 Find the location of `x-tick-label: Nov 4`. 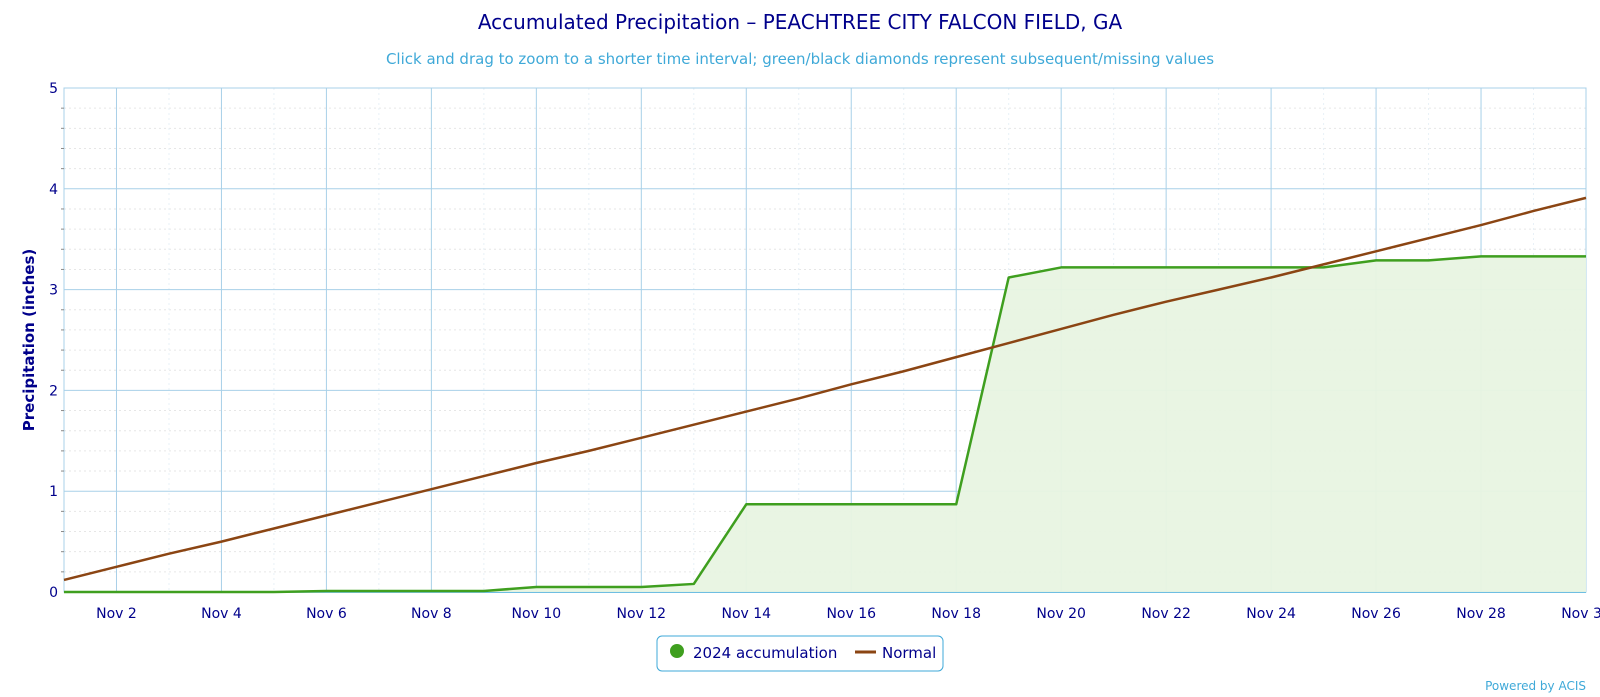

x-tick-label: Nov 4 is located at coordinates (221, 614).